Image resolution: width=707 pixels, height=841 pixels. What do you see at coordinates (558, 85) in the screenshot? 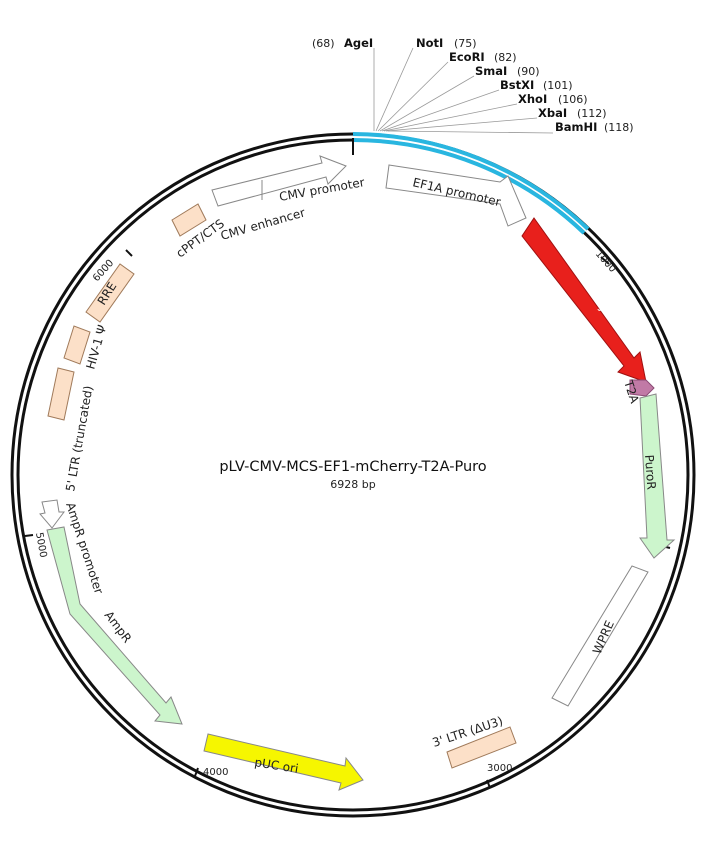
I see `enzyme-pos-bstXI: (101)` at bounding box center [558, 85].